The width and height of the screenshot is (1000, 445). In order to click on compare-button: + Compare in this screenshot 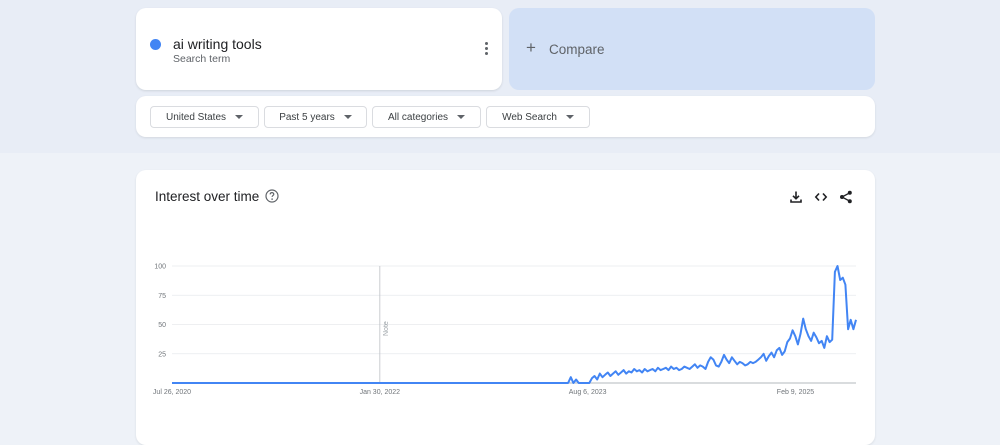, I will do `click(692, 49)`.